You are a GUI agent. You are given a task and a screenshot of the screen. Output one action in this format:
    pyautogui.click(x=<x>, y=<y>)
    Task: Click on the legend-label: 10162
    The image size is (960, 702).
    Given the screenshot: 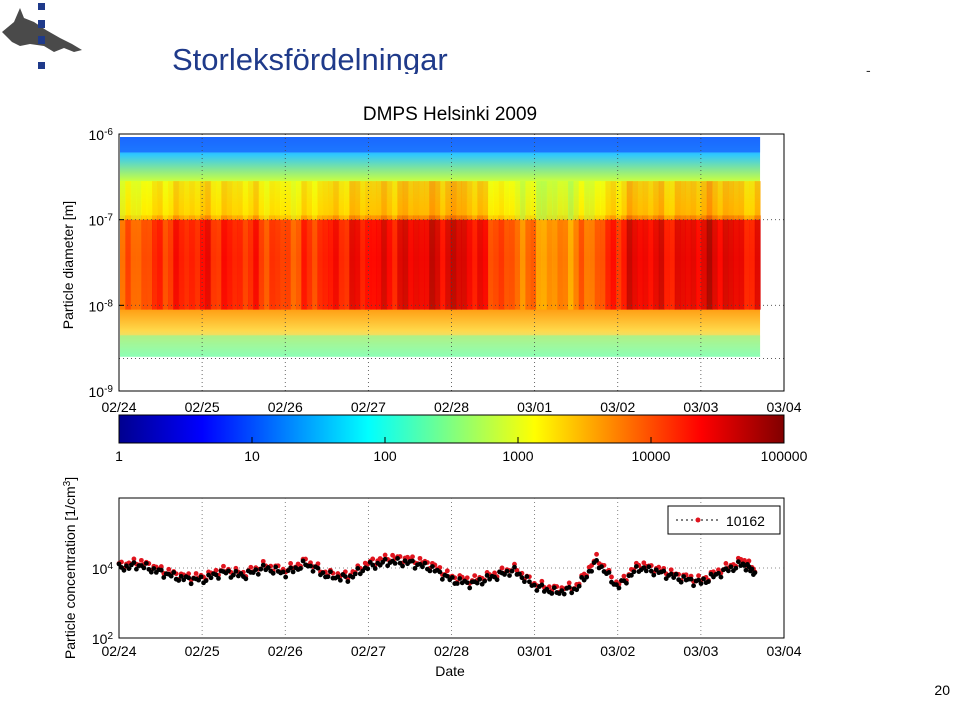 What is the action you would take?
    pyautogui.click(x=745, y=521)
    